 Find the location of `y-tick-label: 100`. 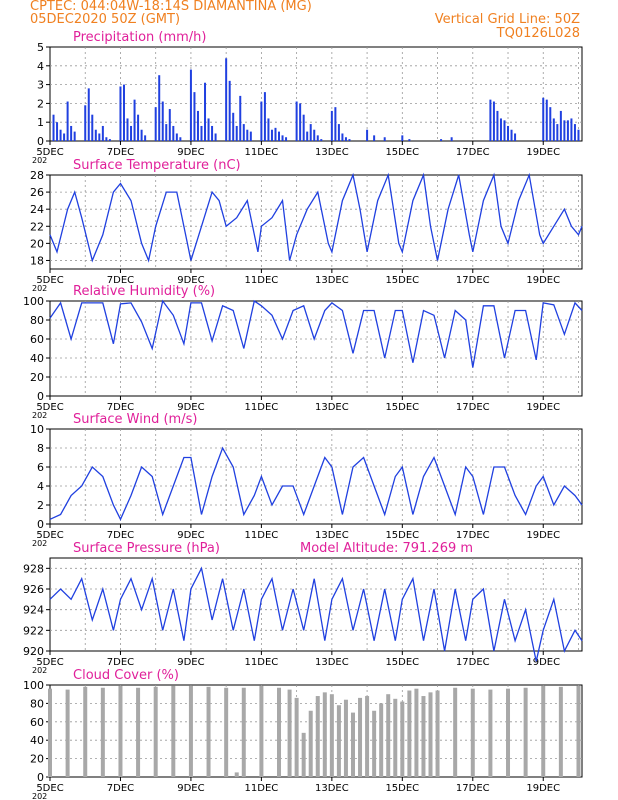

y-tick-label: 100 is located at coordinates (33, 685).